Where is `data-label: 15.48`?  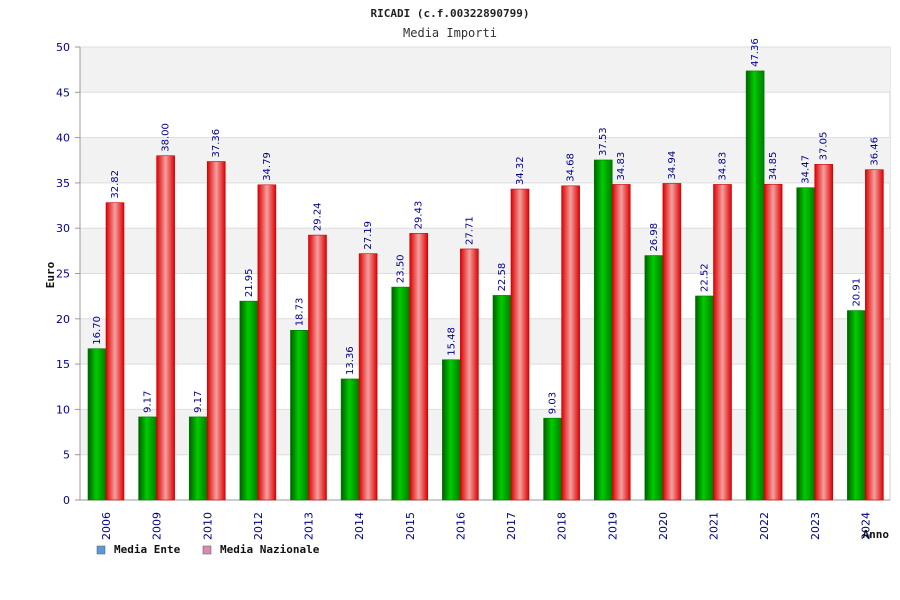 data-label: 15.48 is located at coordinates (451, 341).